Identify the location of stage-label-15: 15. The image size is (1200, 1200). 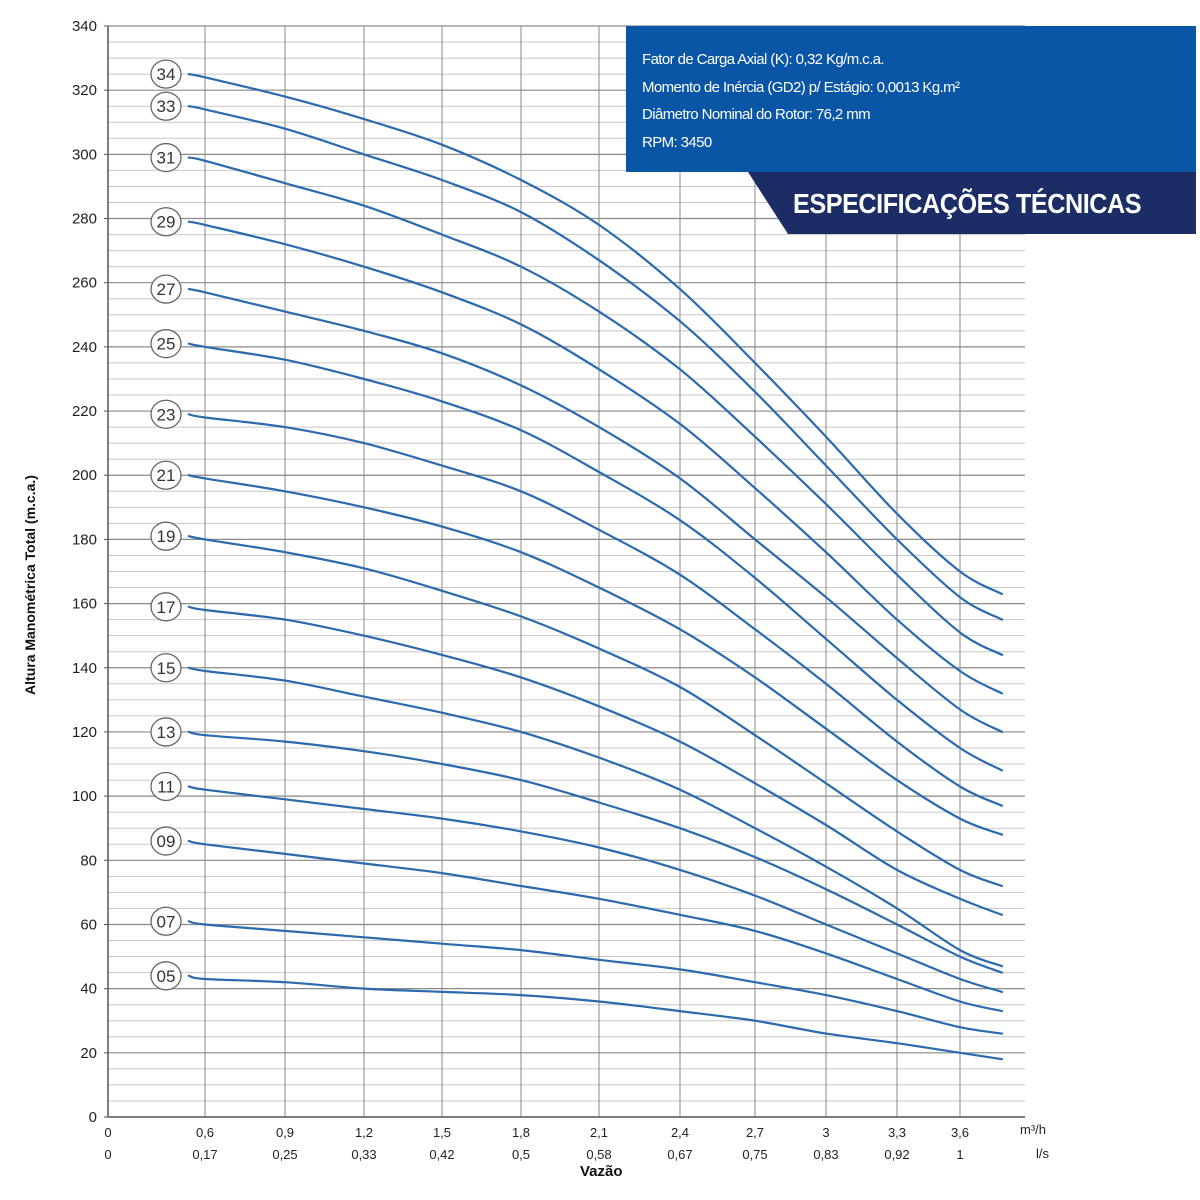
(166, 668).